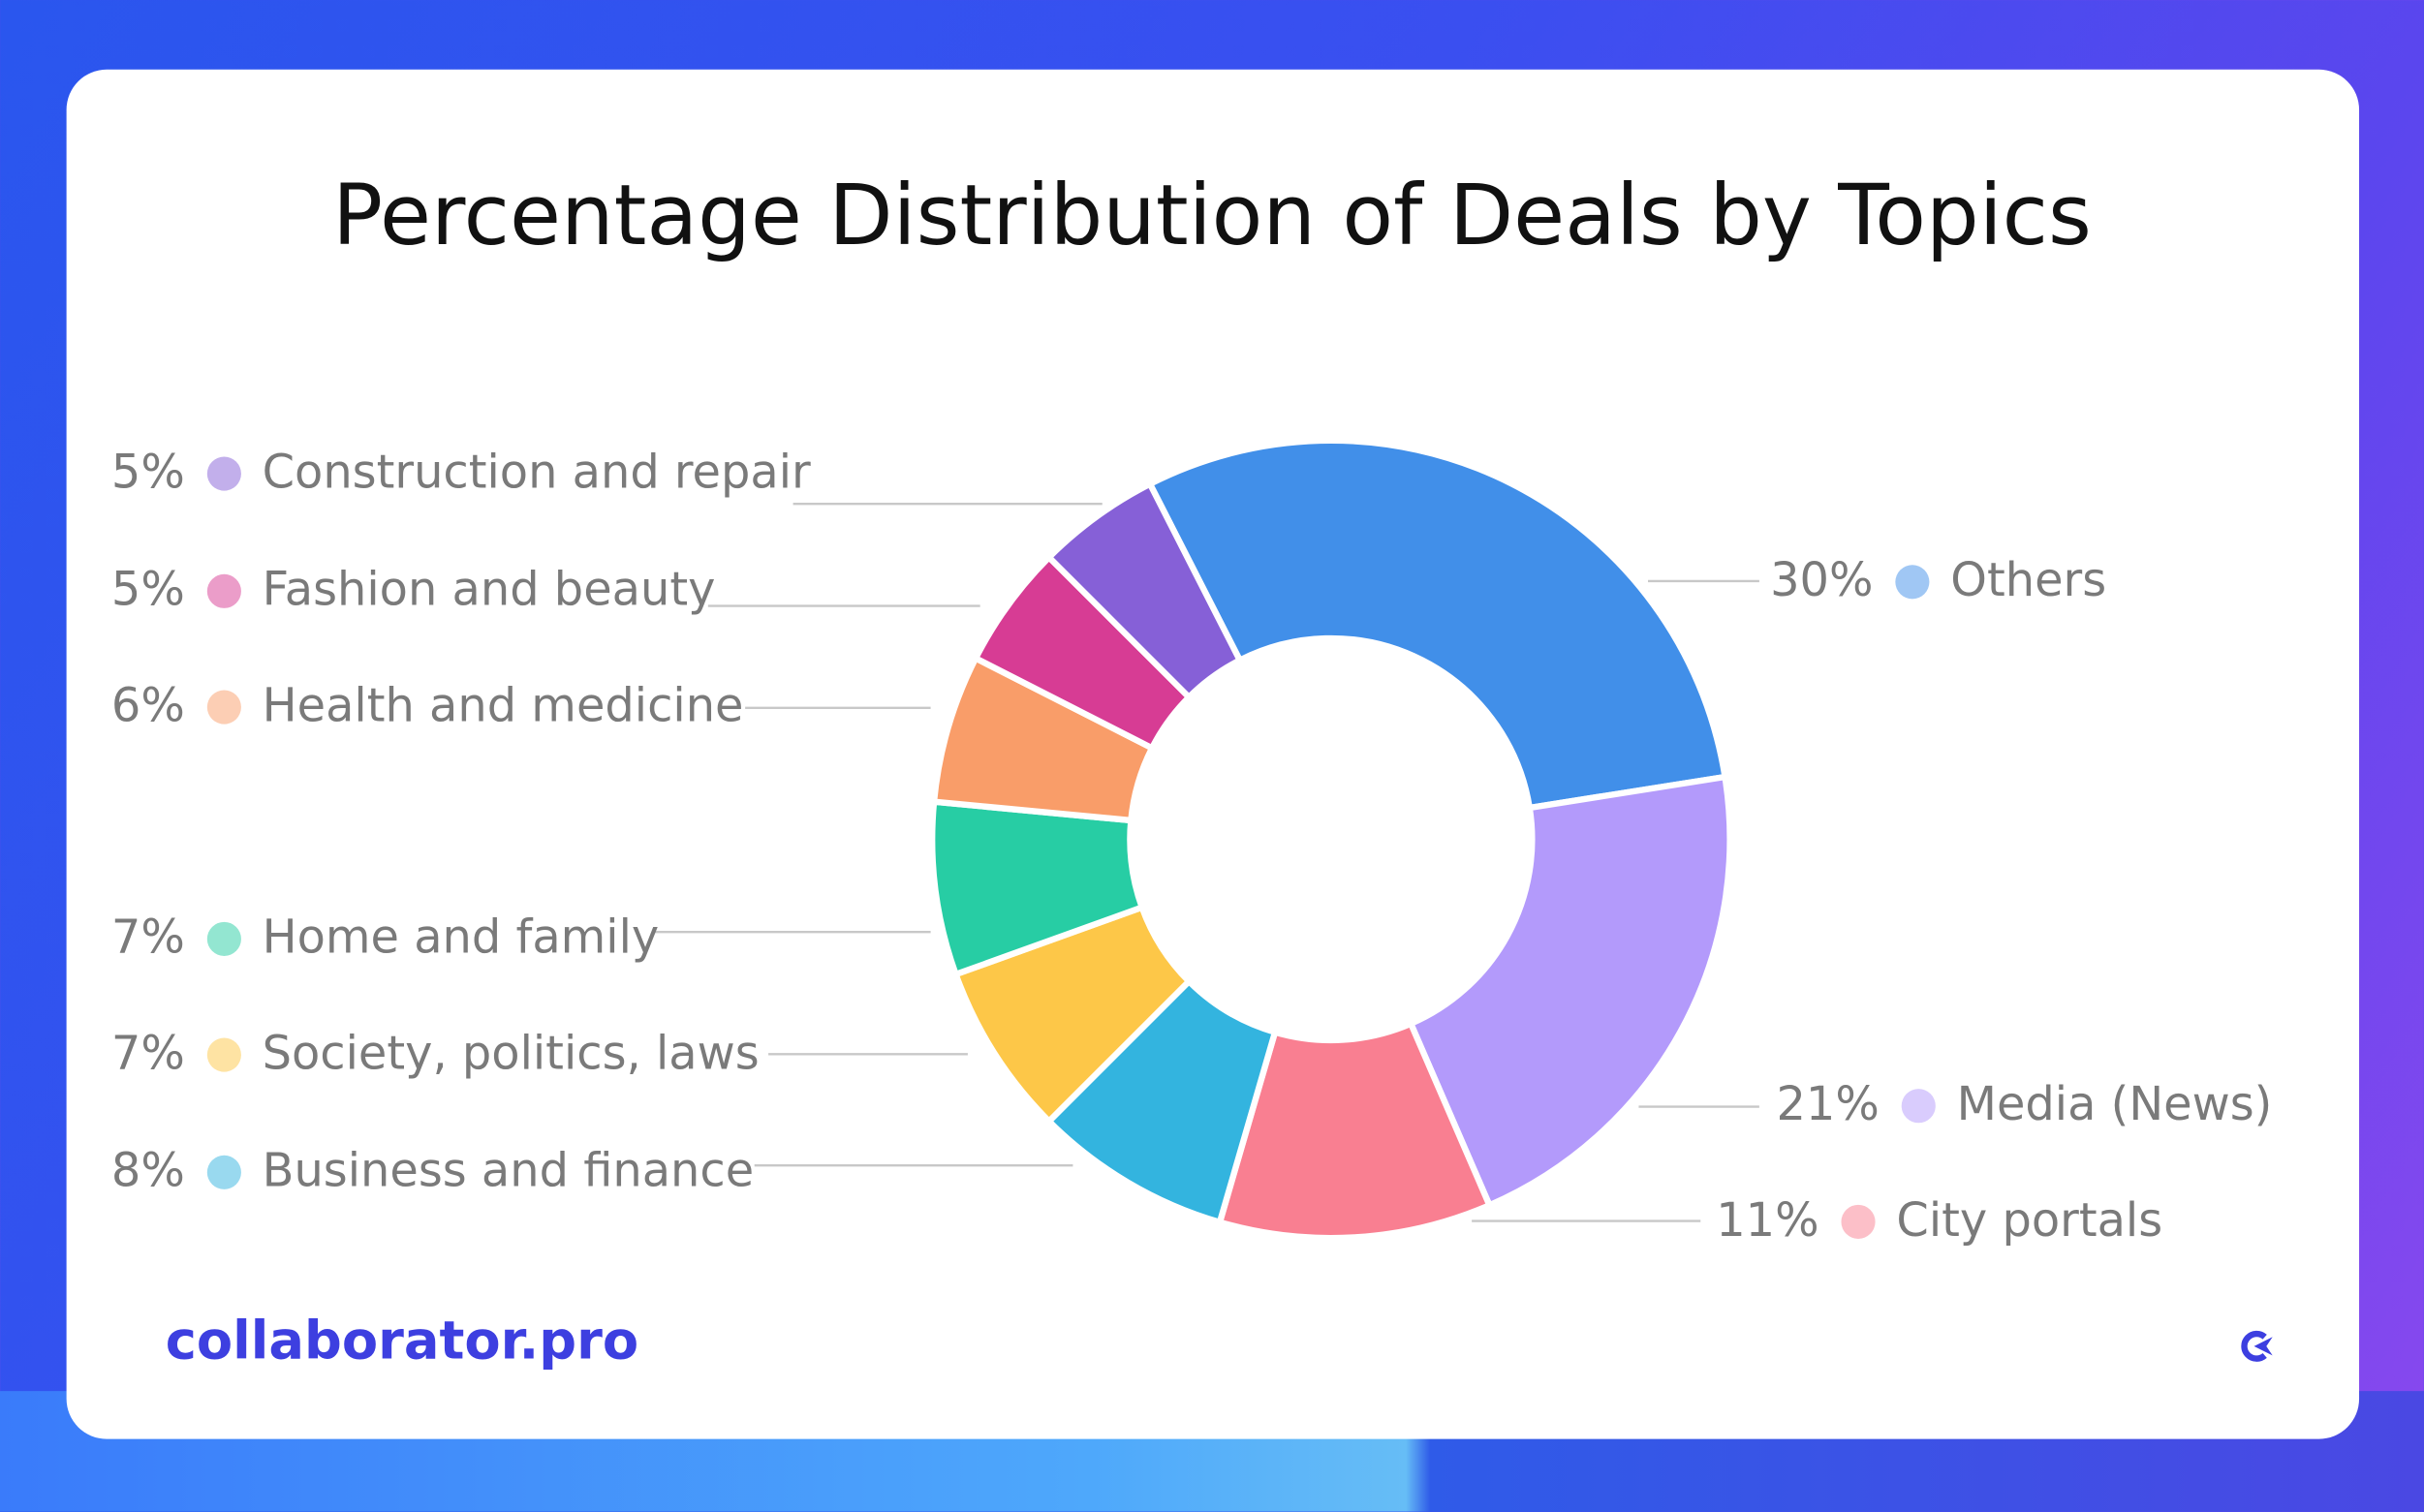 This screenshot has width=2424, height=1512. What do you see at coordinates (1437, 625) in the screenshot?
I see `donut-slice-others` at bounding box center [1437, 625].